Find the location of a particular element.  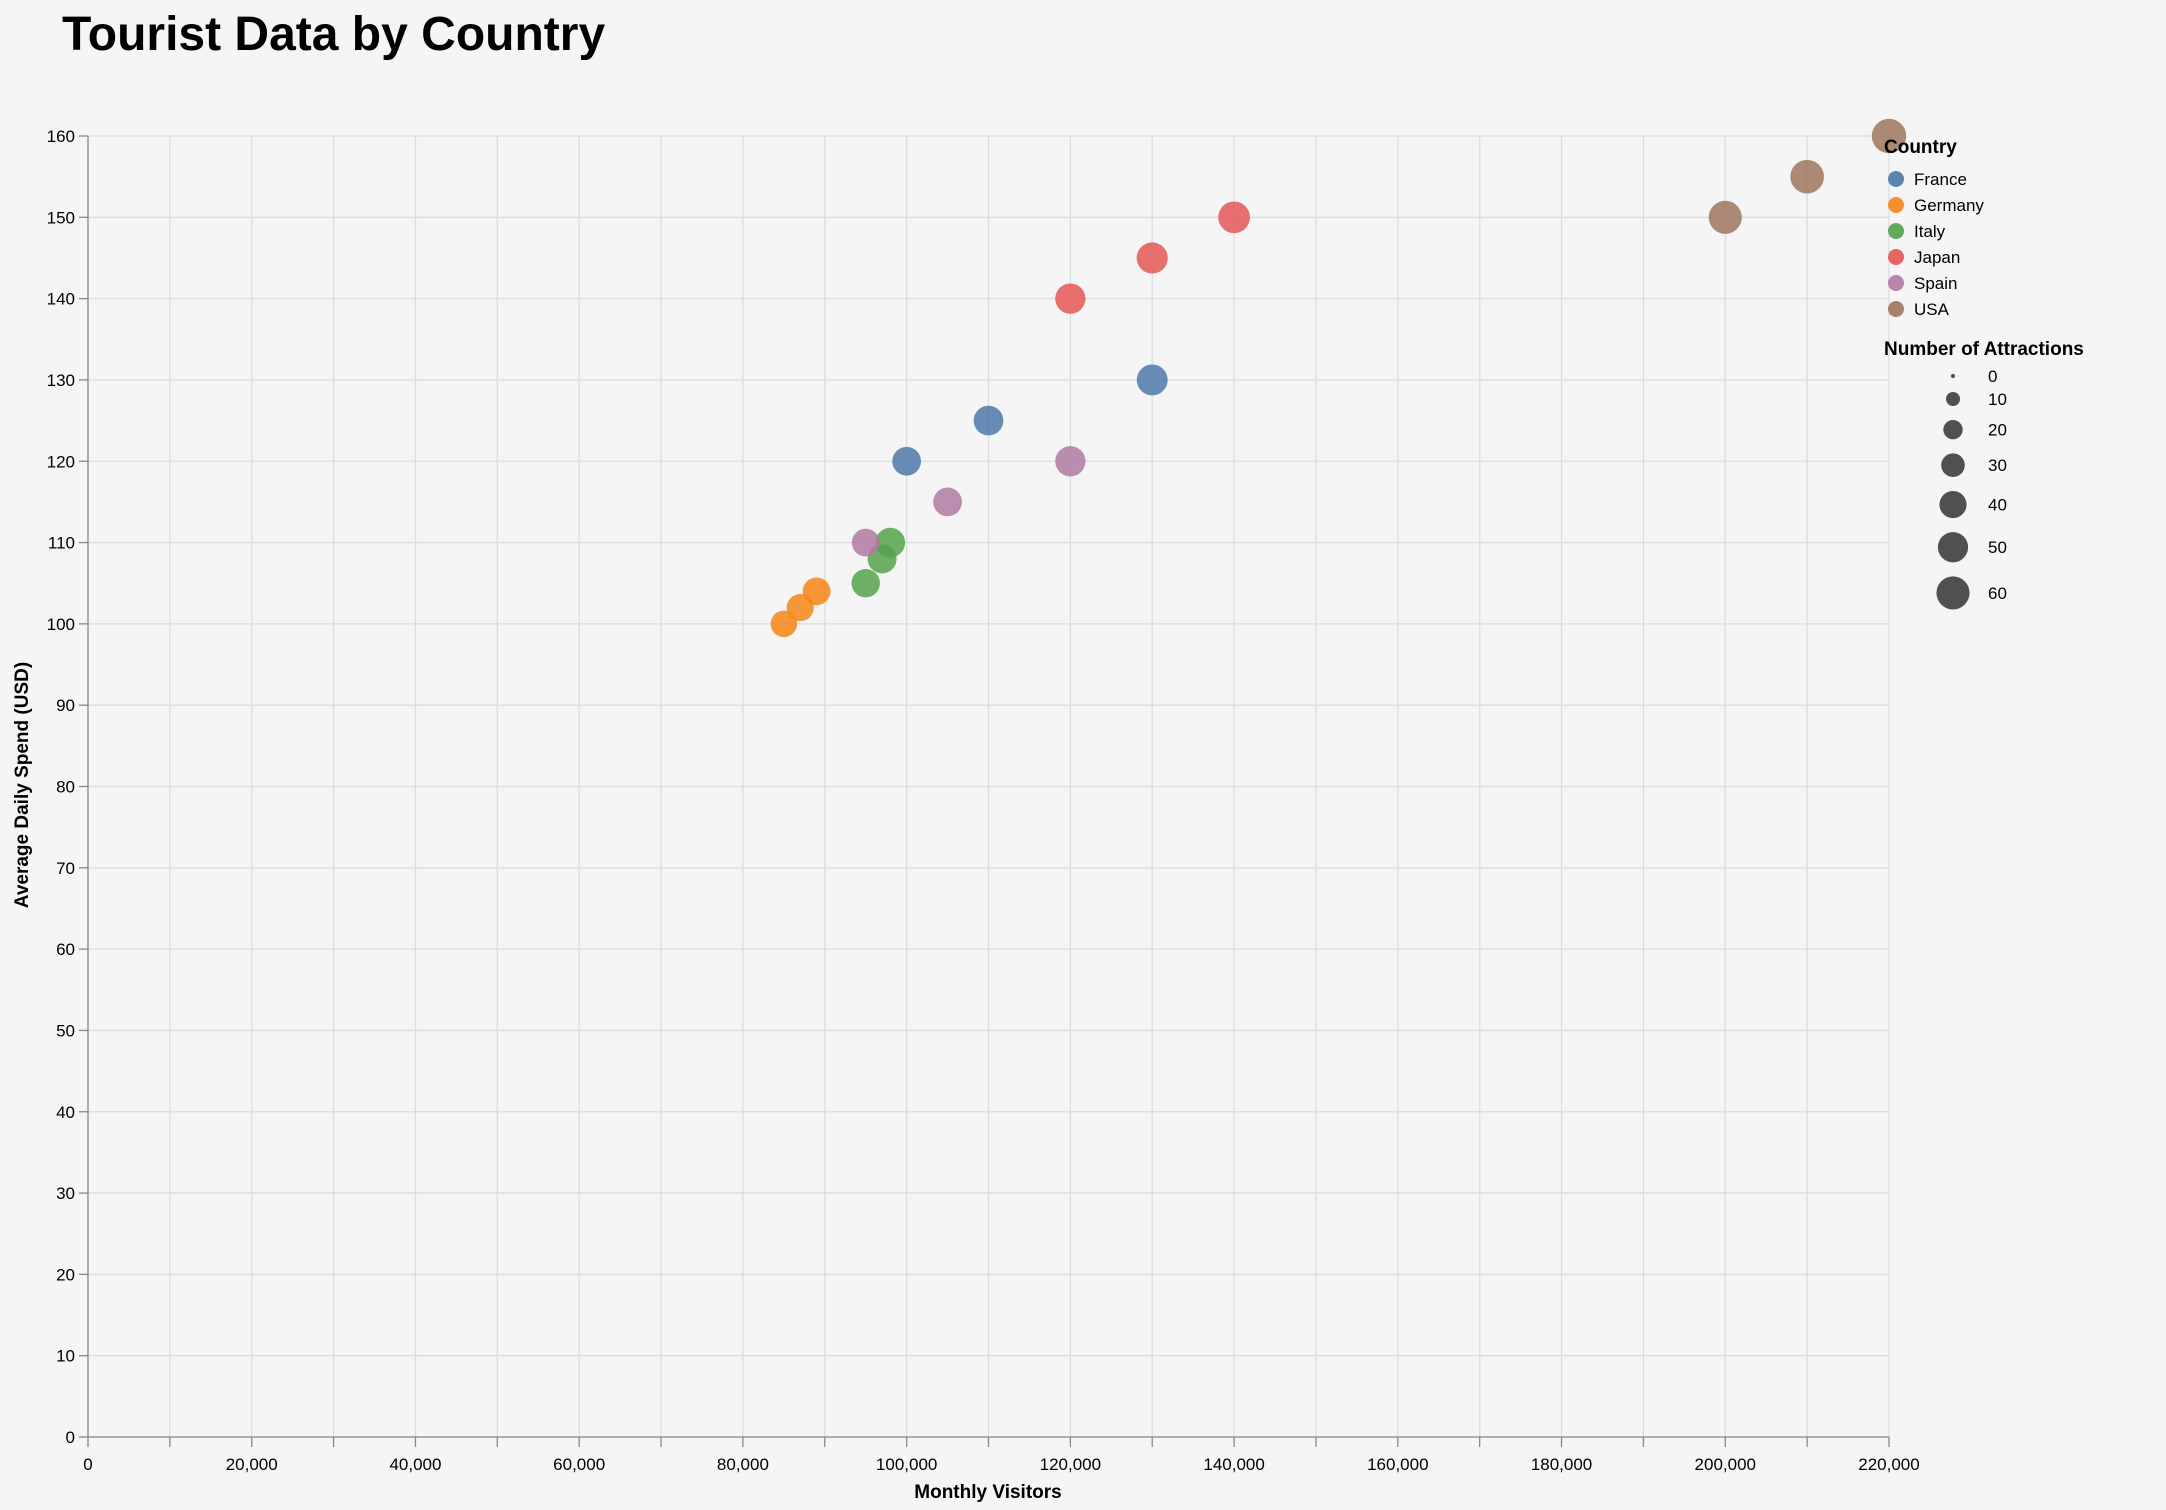

size-legend-label: 20 is located at coordinates (1997, 430).